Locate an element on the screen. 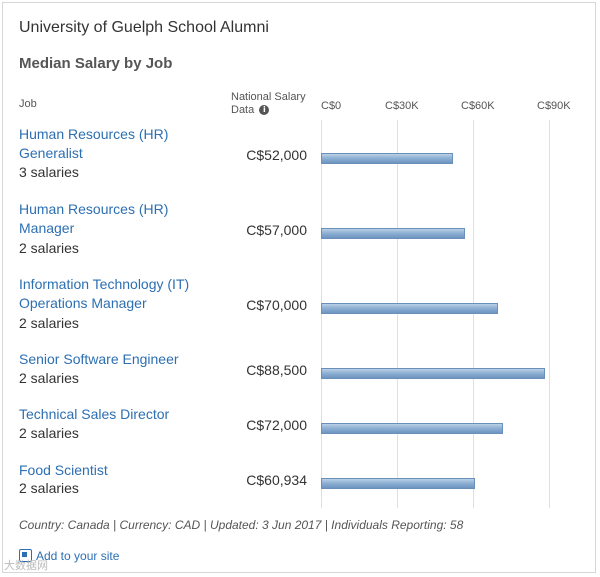 The image size is (600, 577). tick-label-0: C$0 is located at coordinates (331, 106).